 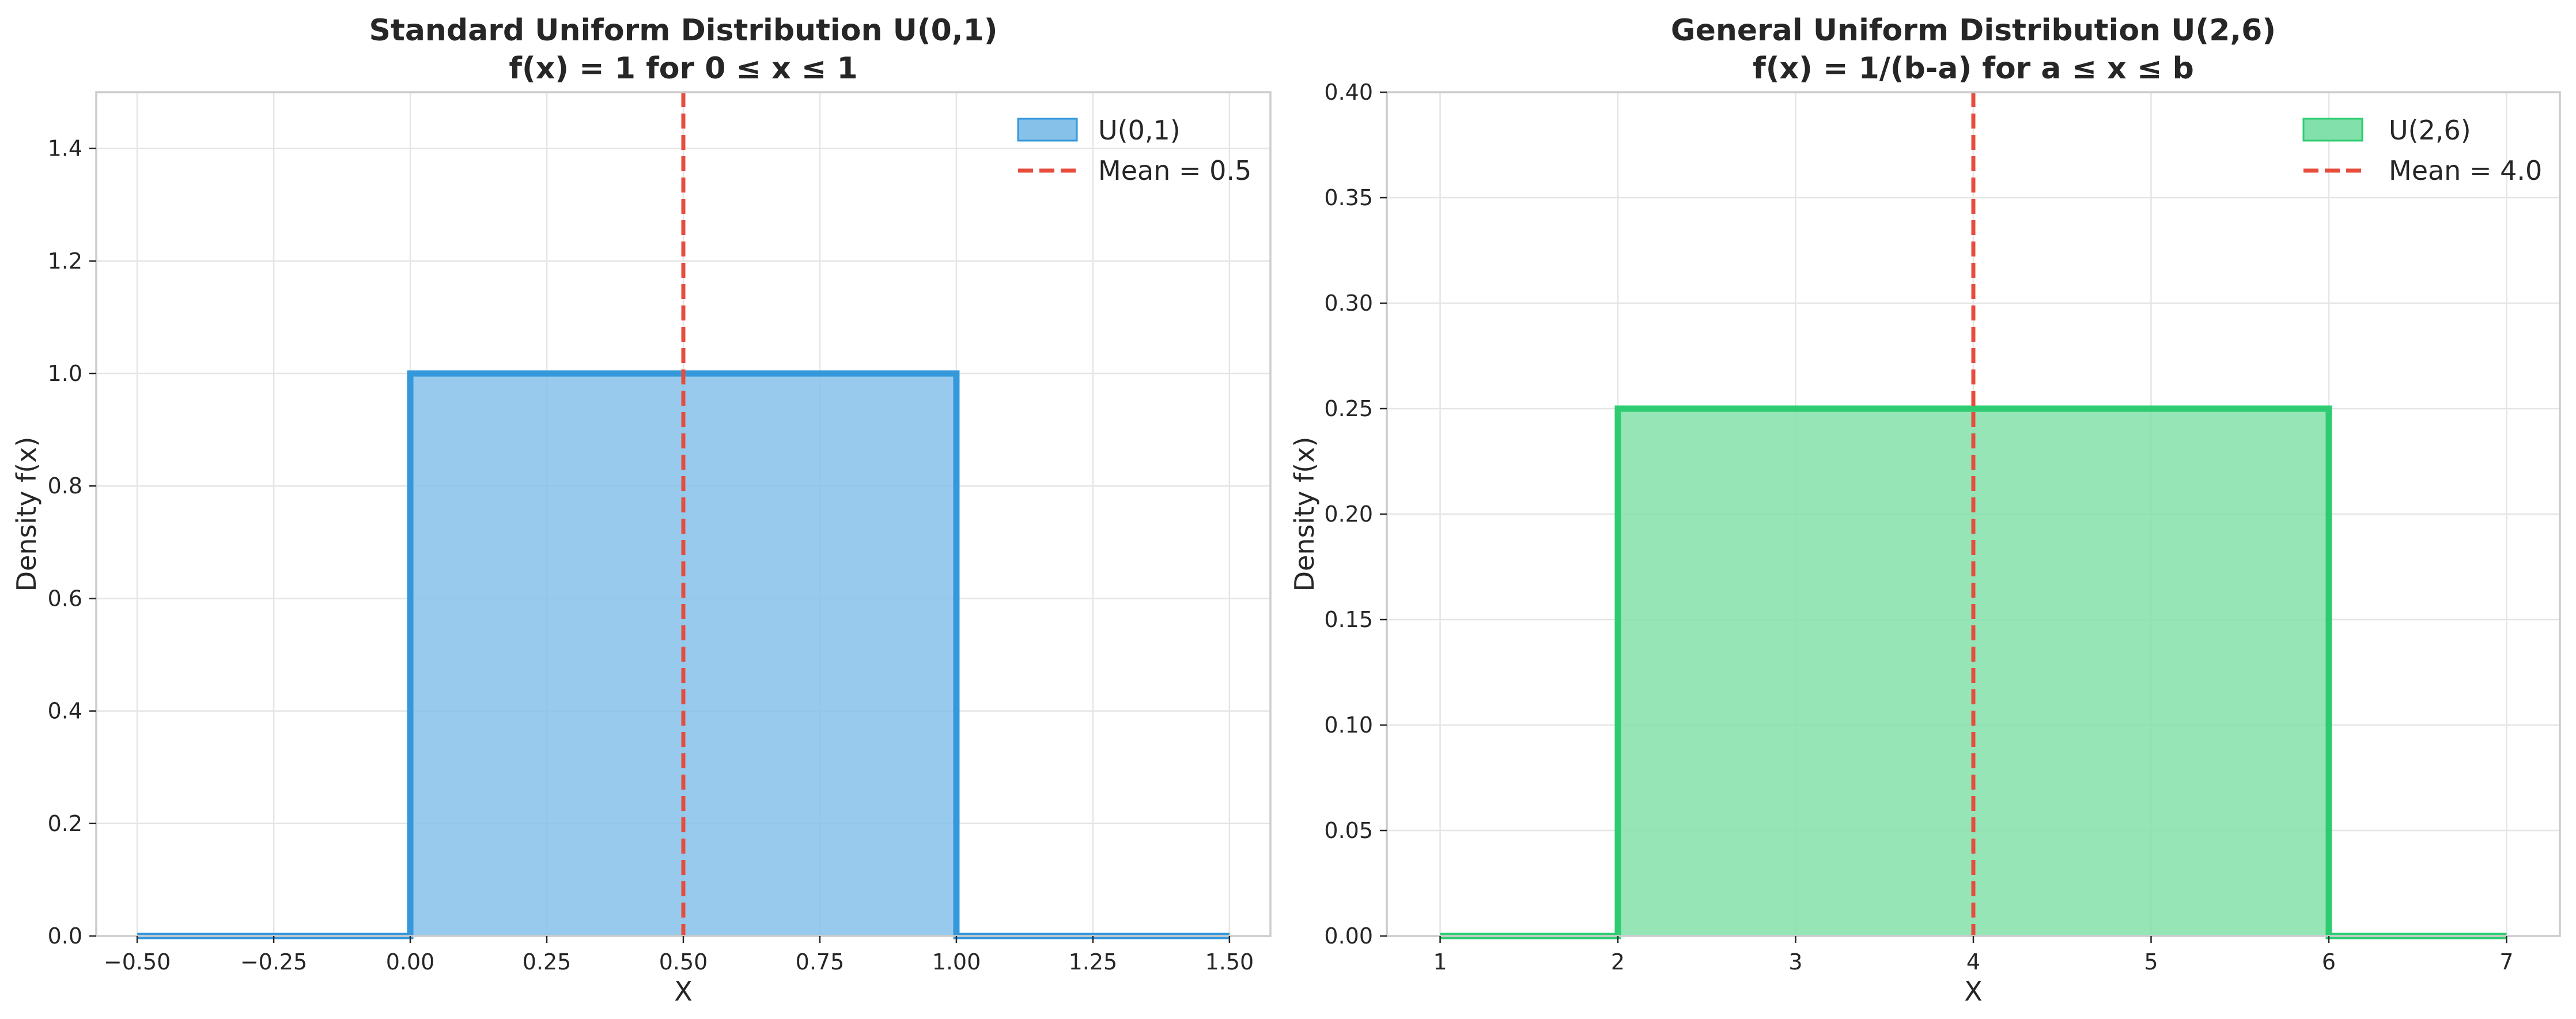 I want to click on x-tick-label: 0.00, so click(x=410, y=962).